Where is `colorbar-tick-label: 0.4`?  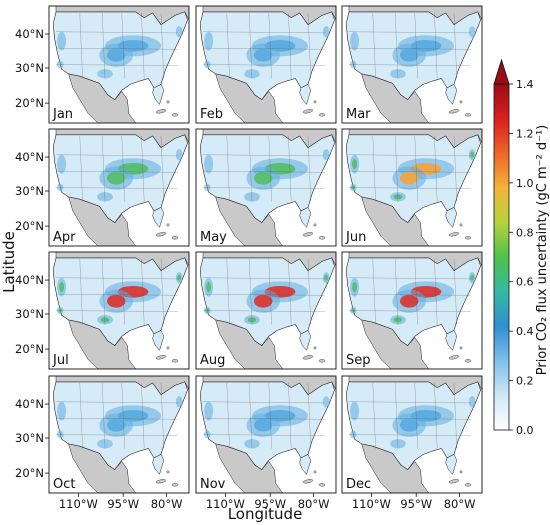 colorbar-tick-label: 0.4 is located at coordinates (525, 331).